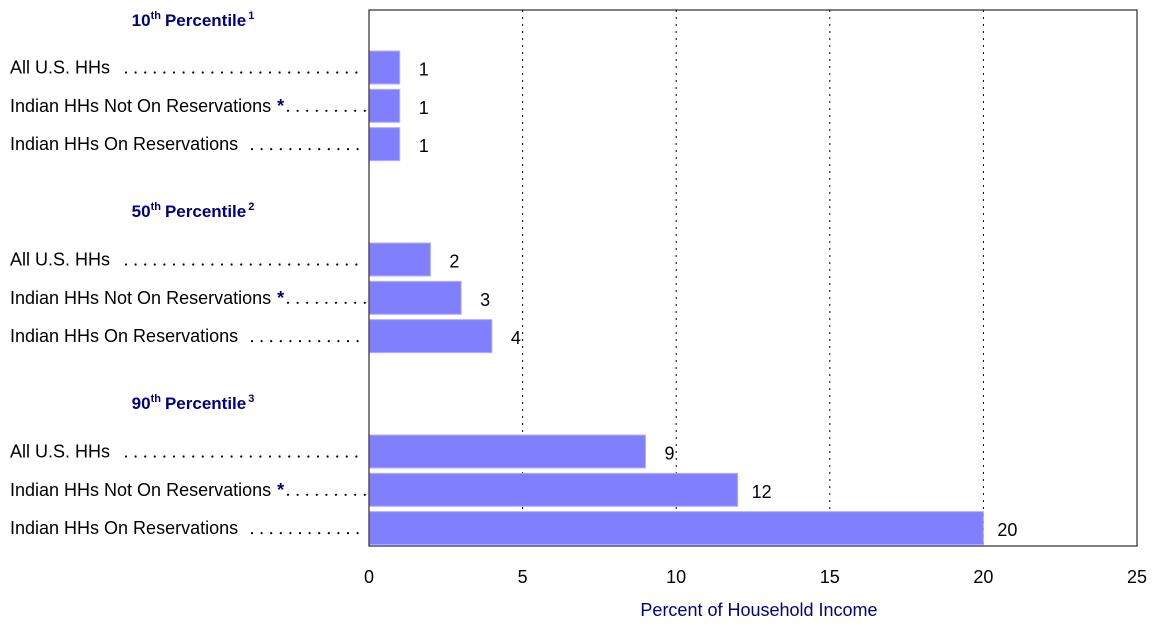 This screenshot has height=625, width=1153. Describe the element at coordinates (156, 16) in the screenshot. I see `group-ordinal-suffix: th` at that location.